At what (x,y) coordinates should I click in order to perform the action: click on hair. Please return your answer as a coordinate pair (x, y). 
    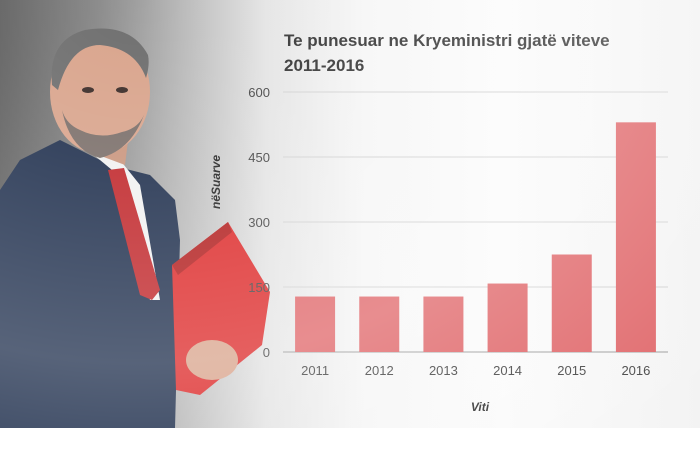
    Looking at the image, I should click on (100, 59).